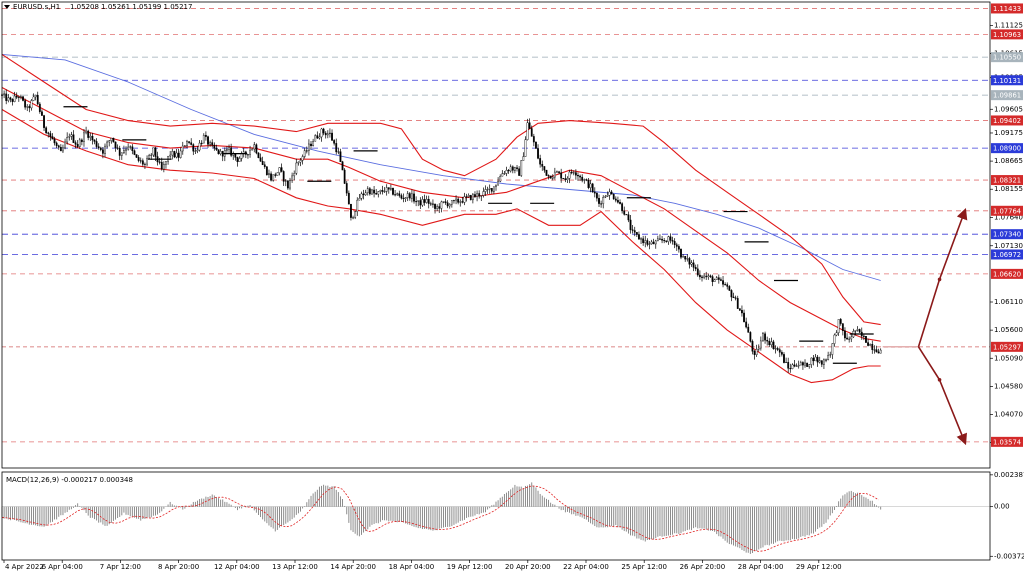  Describe the element at coordinates (69, 480) in the screenshot. I see `macd-indicator-label: MACD(12,26,9) -0.000217 0.000348` at that location.